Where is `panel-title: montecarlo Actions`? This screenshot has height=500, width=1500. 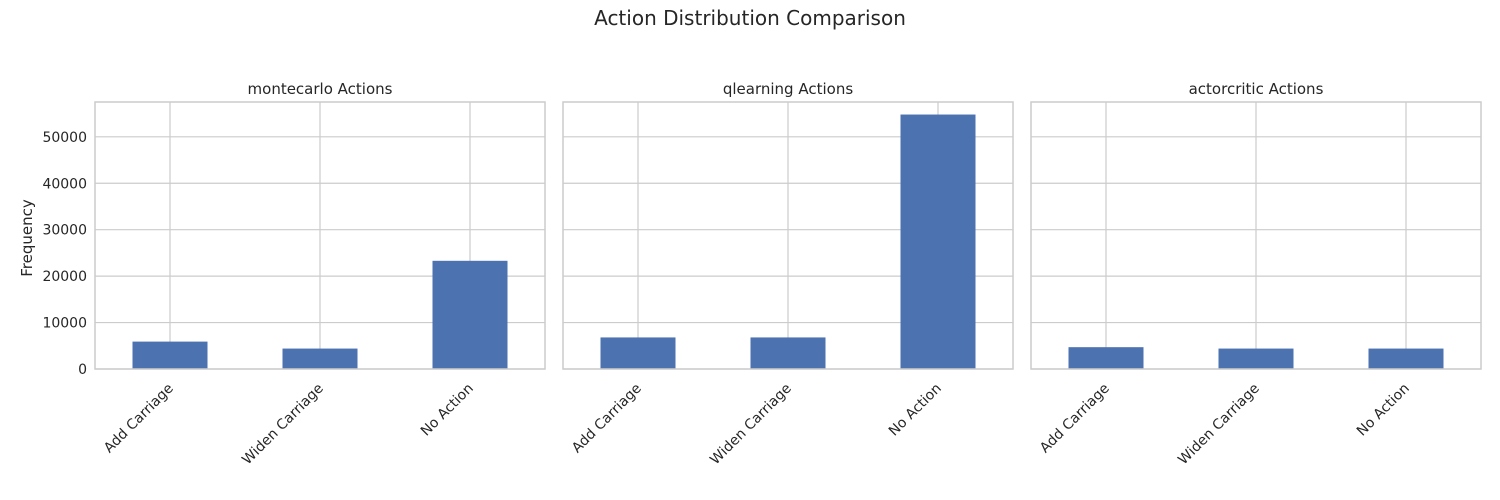
panel-title: montecarlo Actions is located at coordinates (320, 89).